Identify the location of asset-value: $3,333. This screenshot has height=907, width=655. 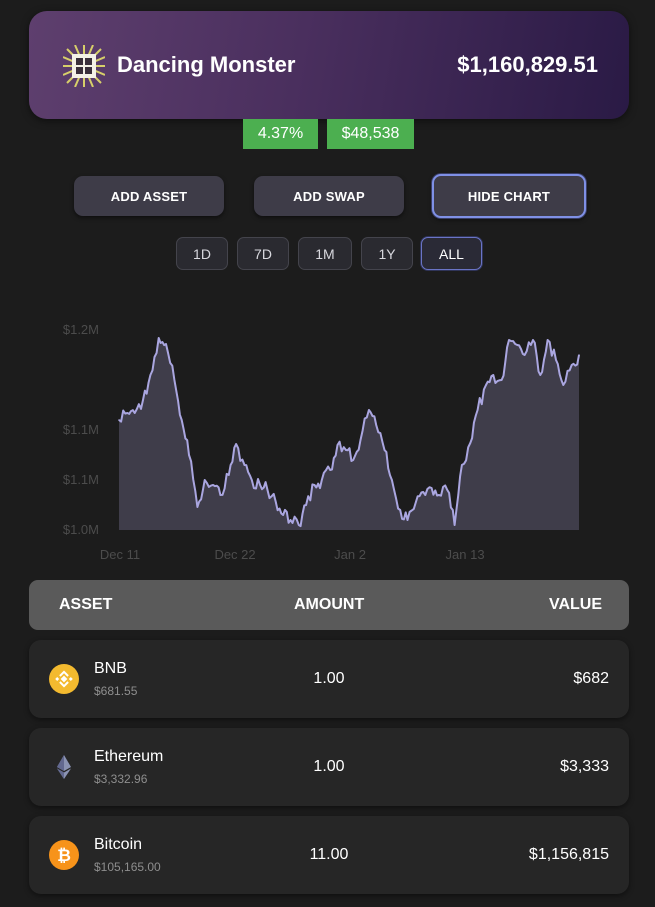
(584, 766).